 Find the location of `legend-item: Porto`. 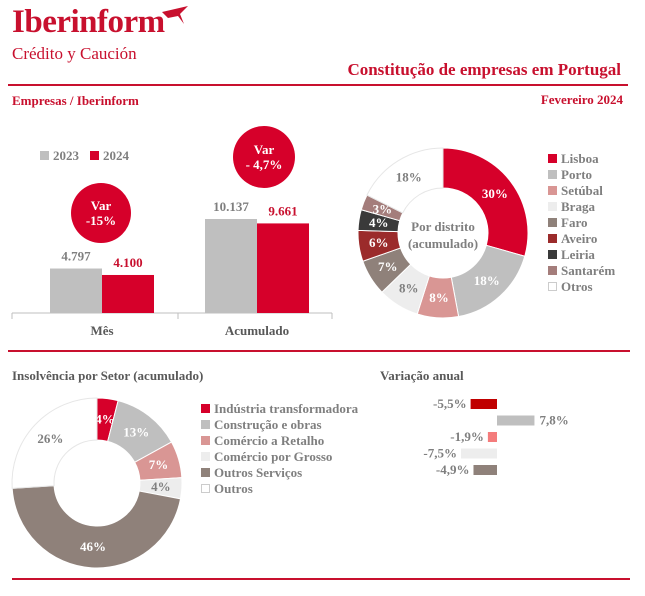

legend-item: Porto is located at coordinates (581, 175).